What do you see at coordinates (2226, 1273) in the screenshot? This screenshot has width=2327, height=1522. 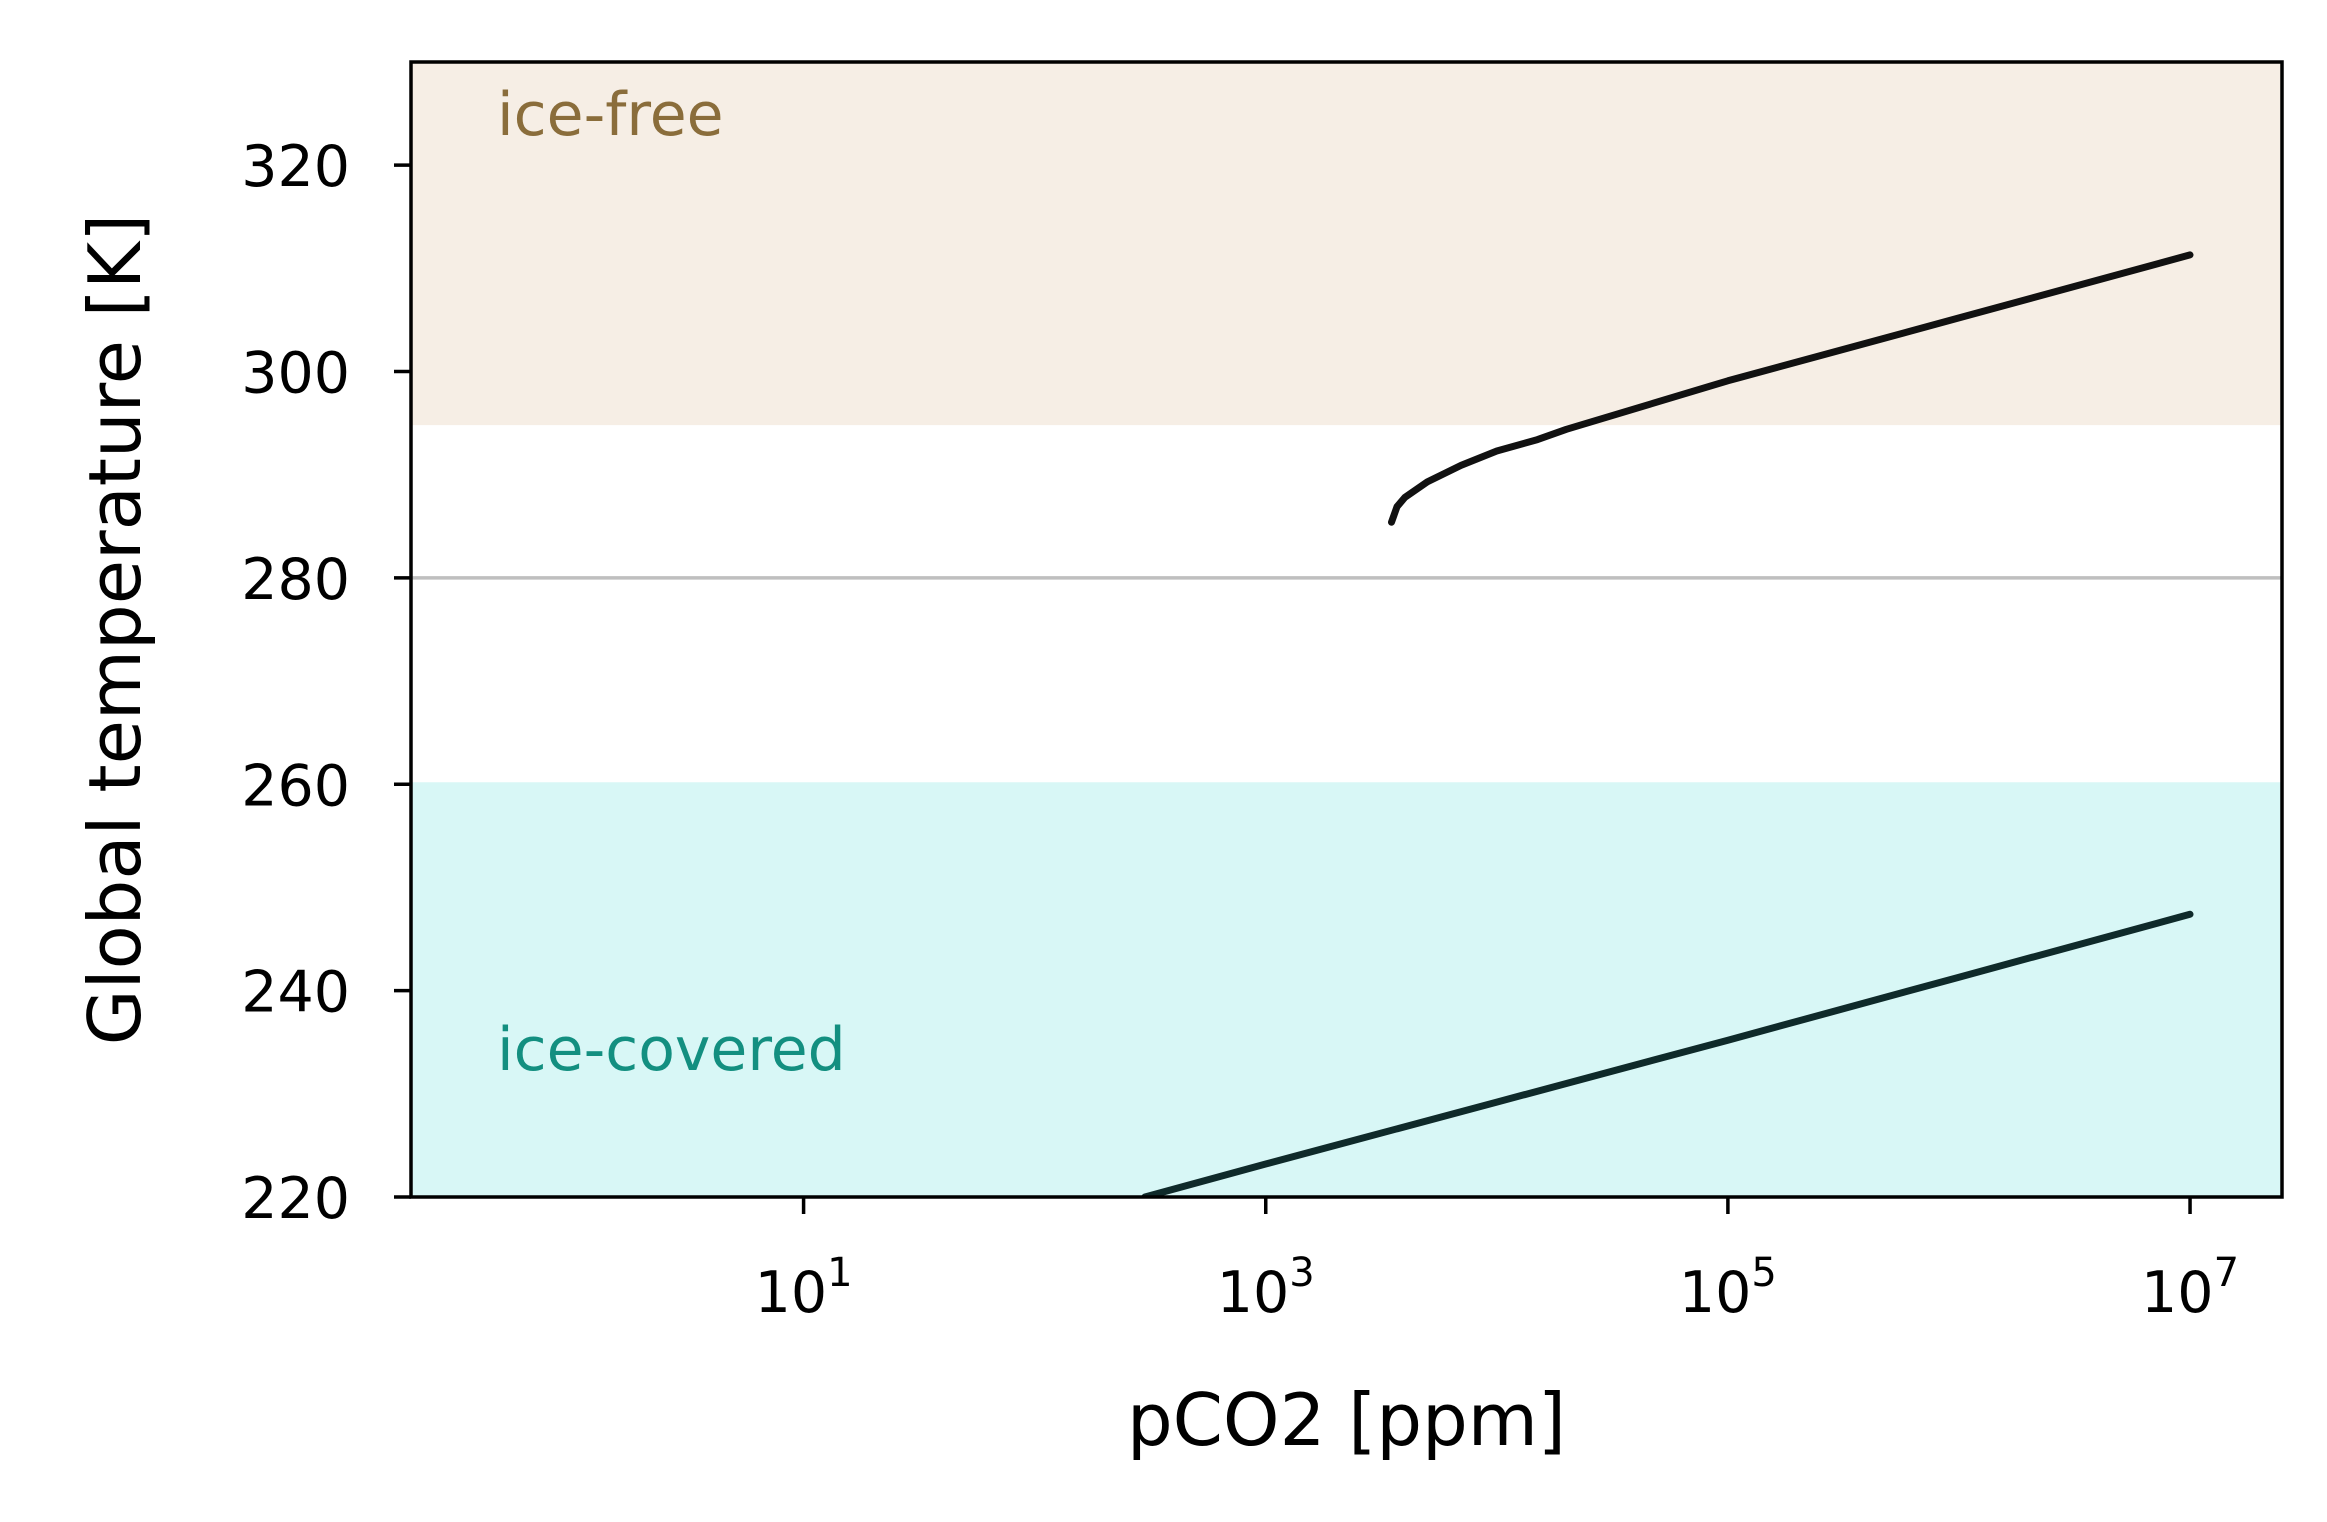 I see `x-tick-exponent: 7` at bounding box center [2226, 1273].